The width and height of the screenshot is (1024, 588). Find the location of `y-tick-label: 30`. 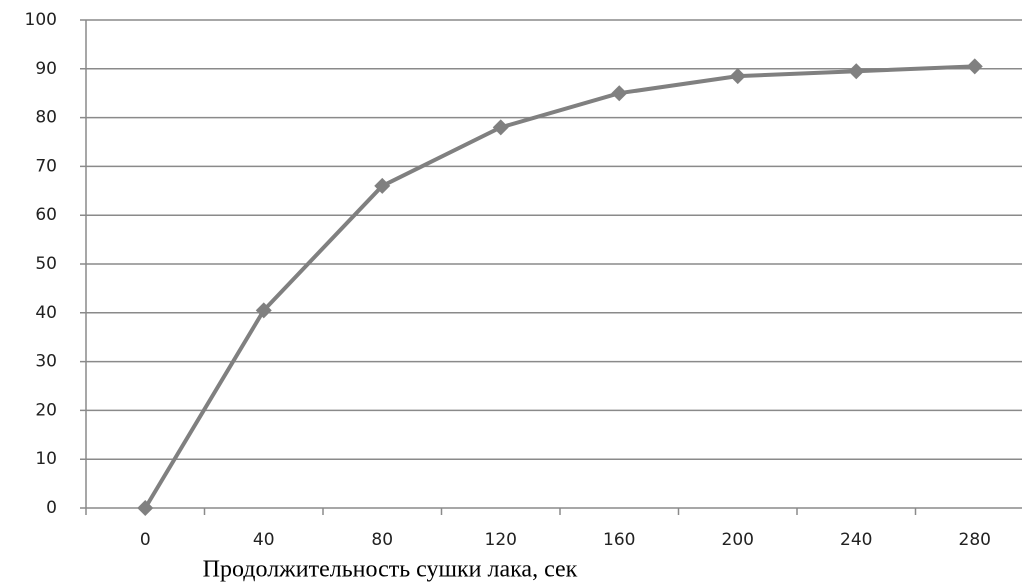

y-tick-label: 30 is located at coordinates (46, 362).